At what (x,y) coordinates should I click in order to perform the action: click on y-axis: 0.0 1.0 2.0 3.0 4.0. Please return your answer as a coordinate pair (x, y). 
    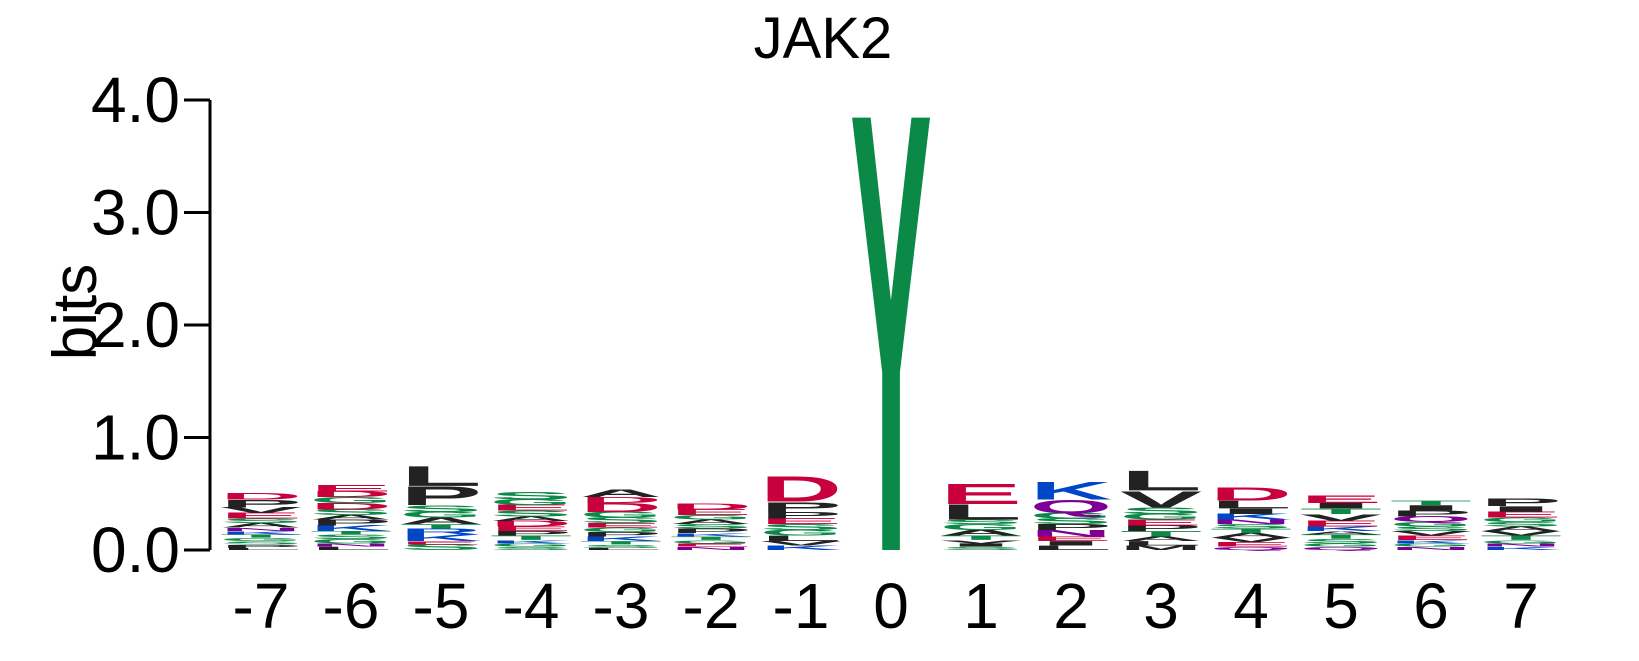
    Looking at the image, I should click on (151, 325).